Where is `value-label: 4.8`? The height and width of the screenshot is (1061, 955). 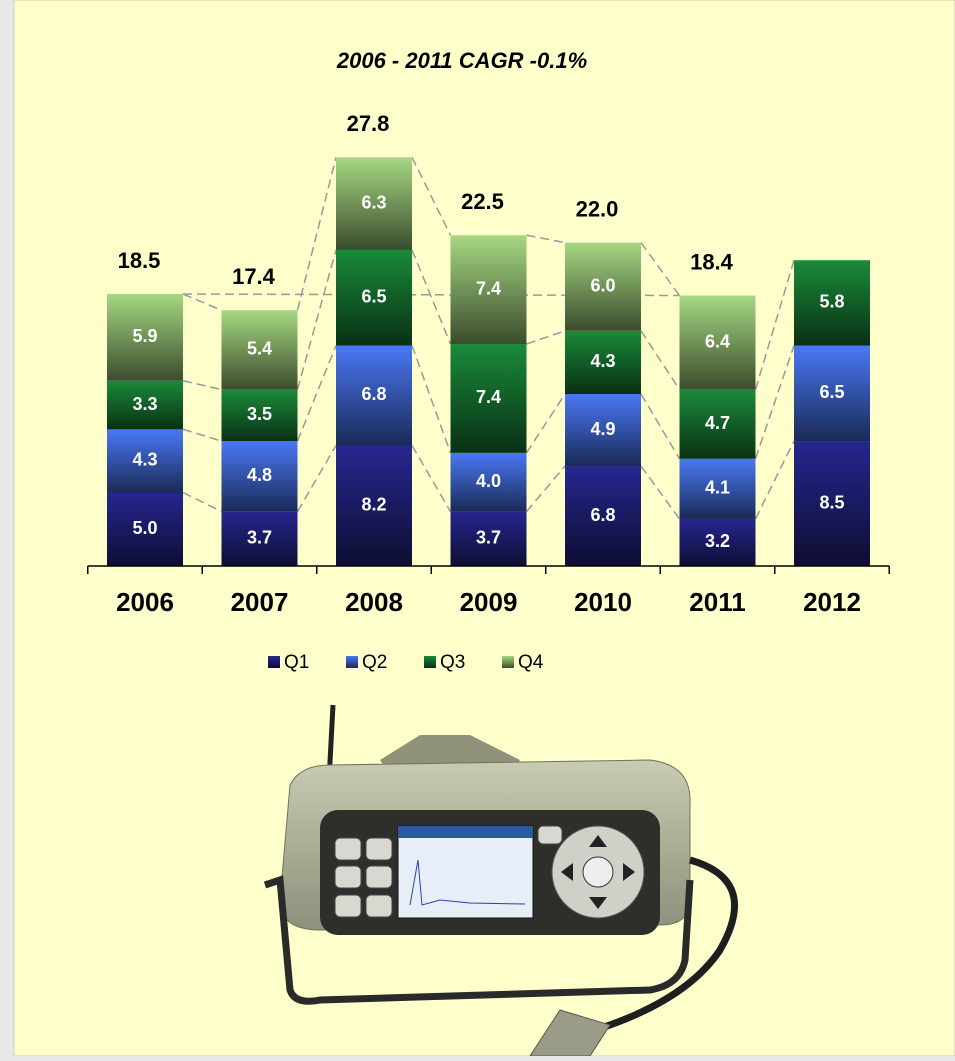
value-label: 4.8 is located at coordinates (259, 475).